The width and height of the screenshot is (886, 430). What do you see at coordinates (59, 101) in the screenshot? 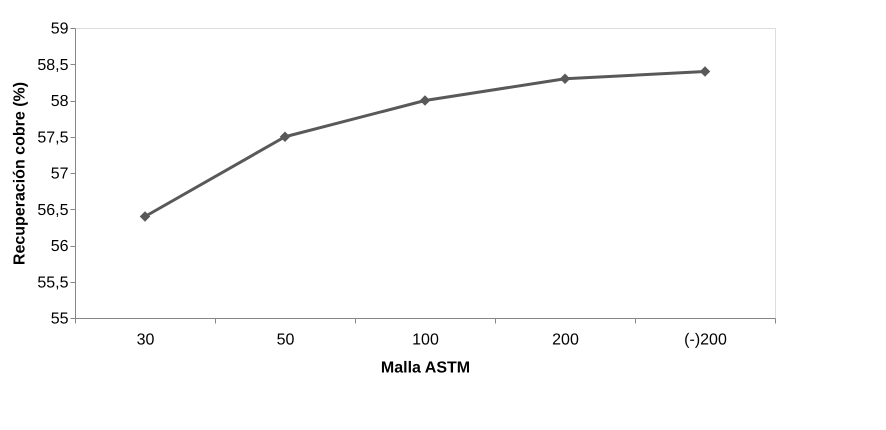
I see `y-tick-label: 58` at bounding box center [59, 101].